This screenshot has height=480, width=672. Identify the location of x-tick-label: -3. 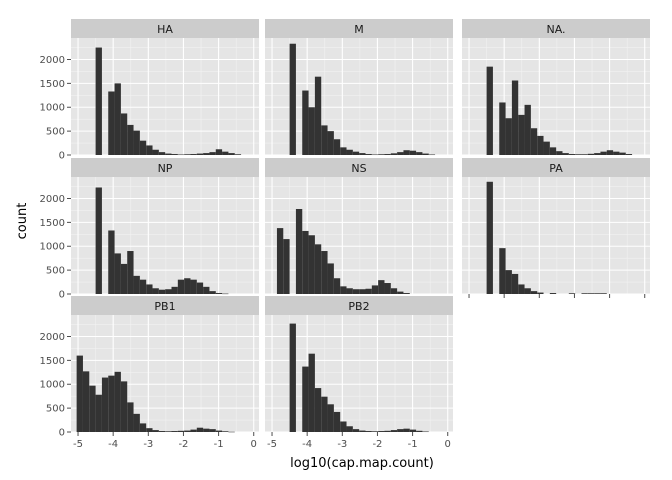
(342, 444).